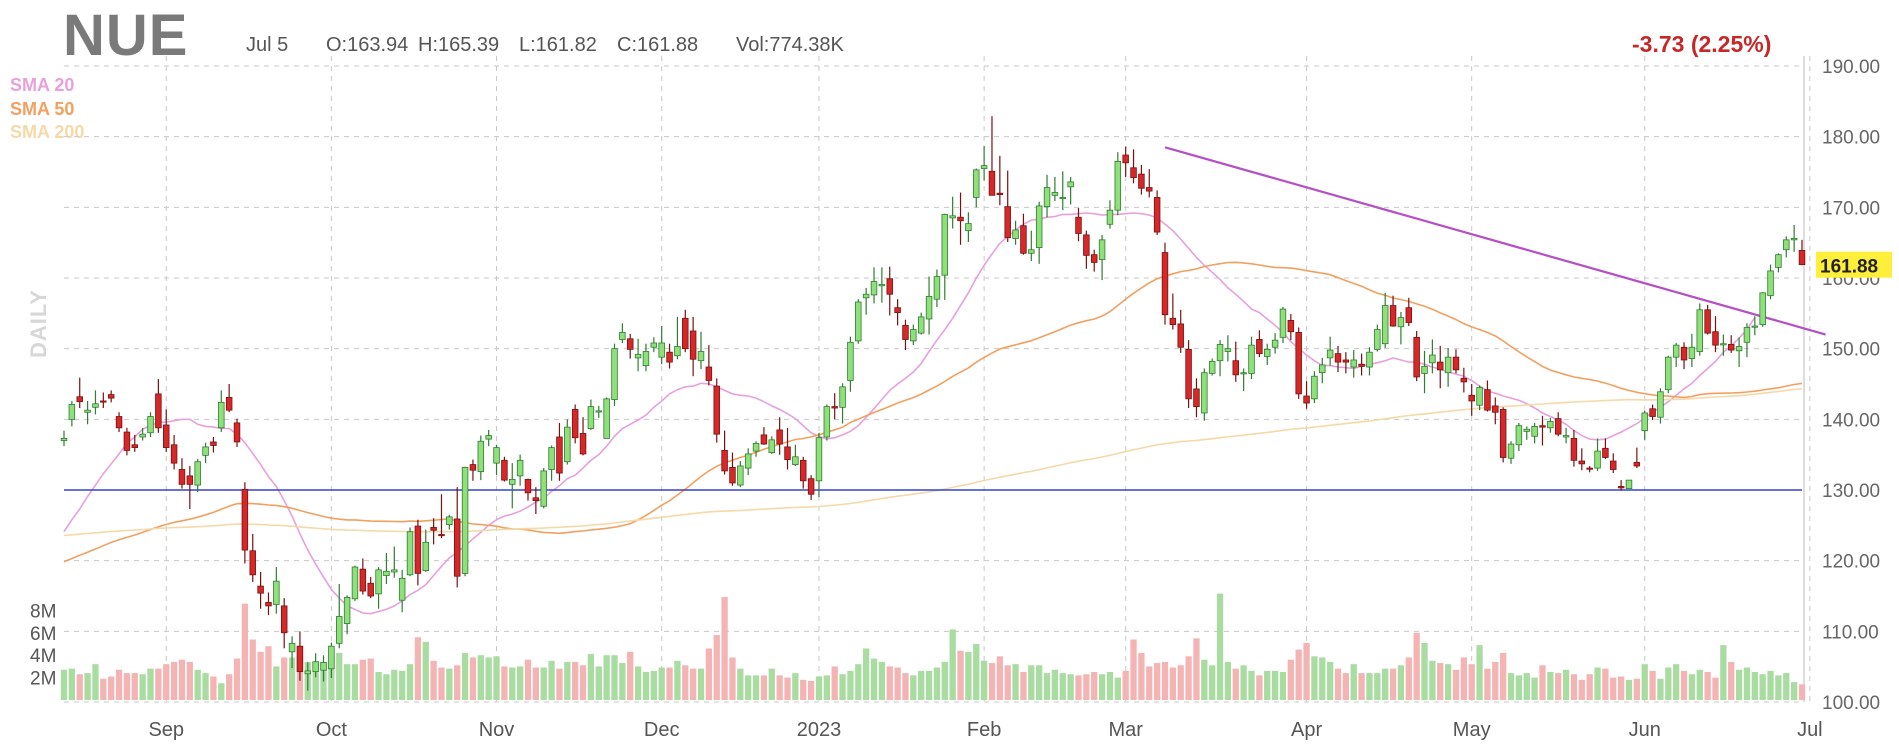 Image resolution: width=1899 pixels, height=755 pixels. Describe the element at coordinates (1645, 730) in the screenshot. I see `x-tick-label: Jun` at that location.